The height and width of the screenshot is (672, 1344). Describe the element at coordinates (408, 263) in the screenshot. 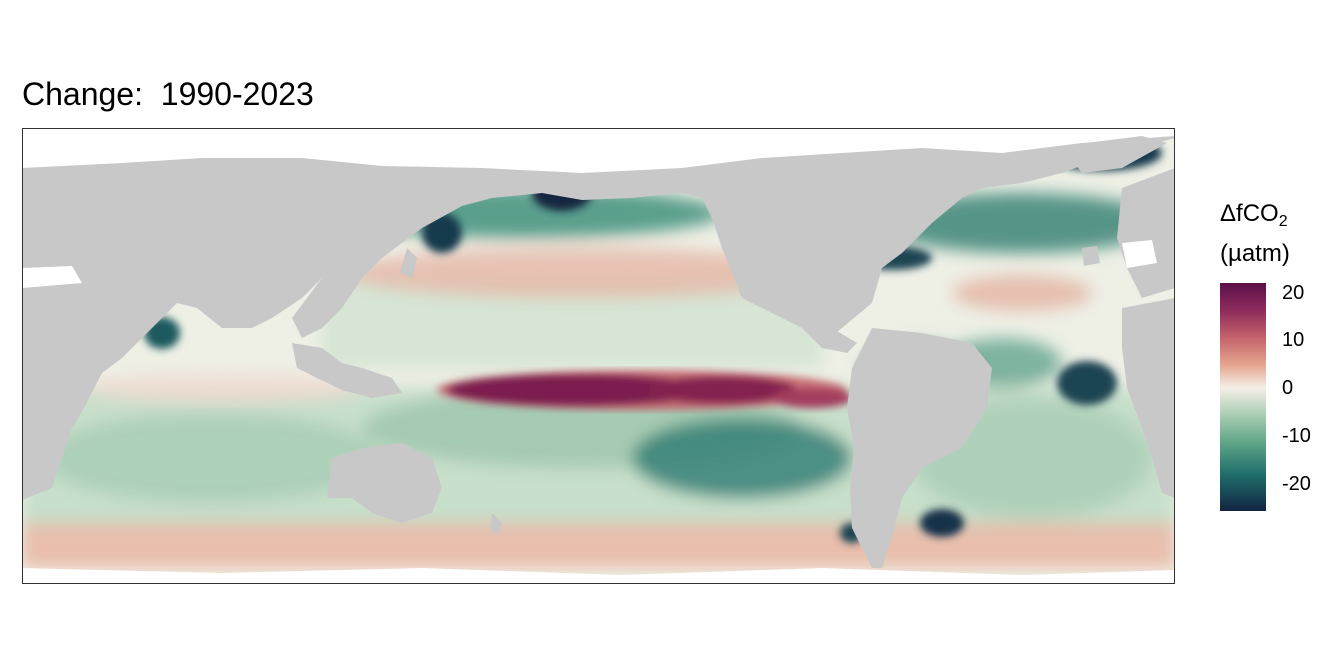

I see `japan` at that location.